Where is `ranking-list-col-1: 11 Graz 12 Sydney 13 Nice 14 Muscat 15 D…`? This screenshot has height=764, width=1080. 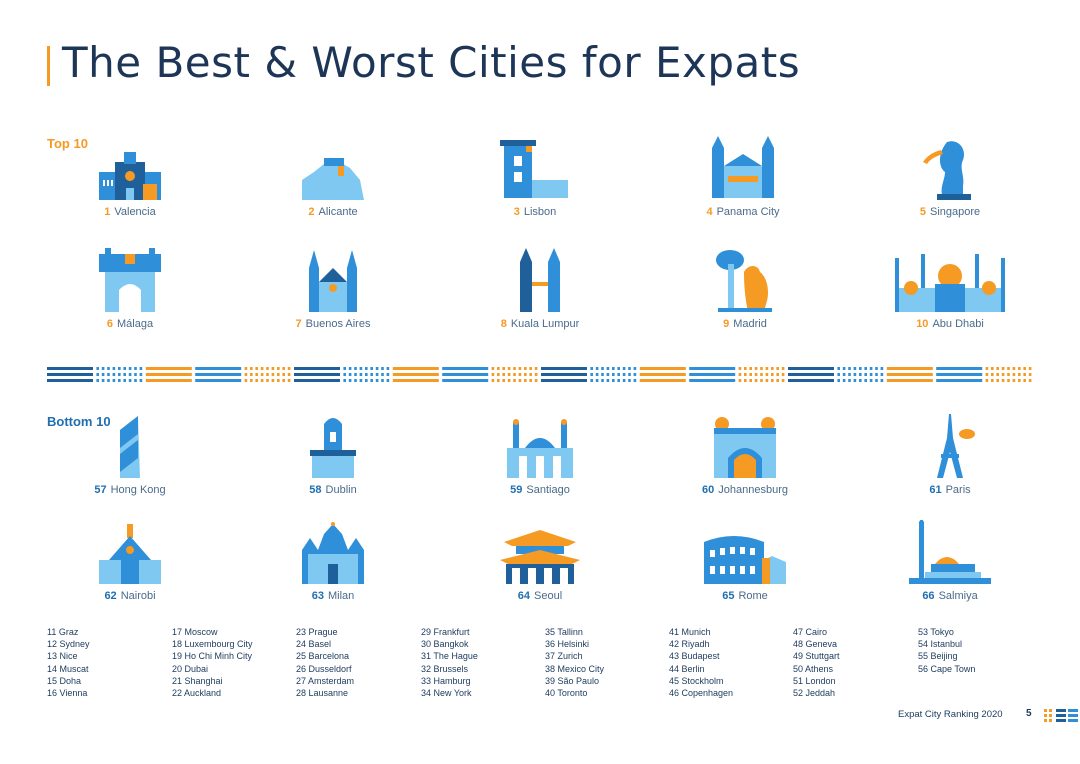 ranking-list-col-1: 11 Graz 12 Sydney 13 Nice 14 Muscat 15 D… is located at coordinates (68, 662).